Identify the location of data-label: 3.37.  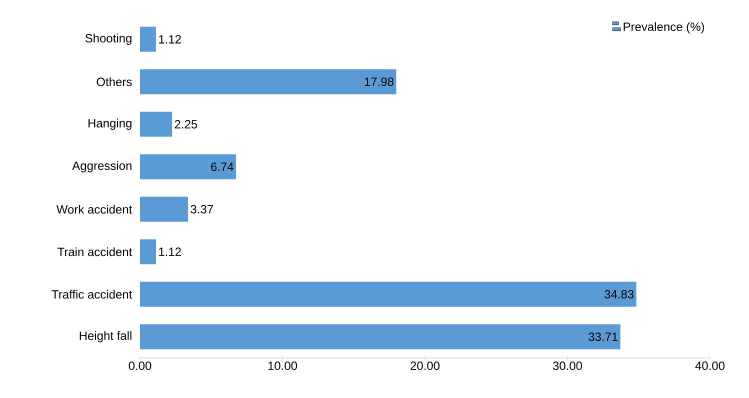
(201, 209).